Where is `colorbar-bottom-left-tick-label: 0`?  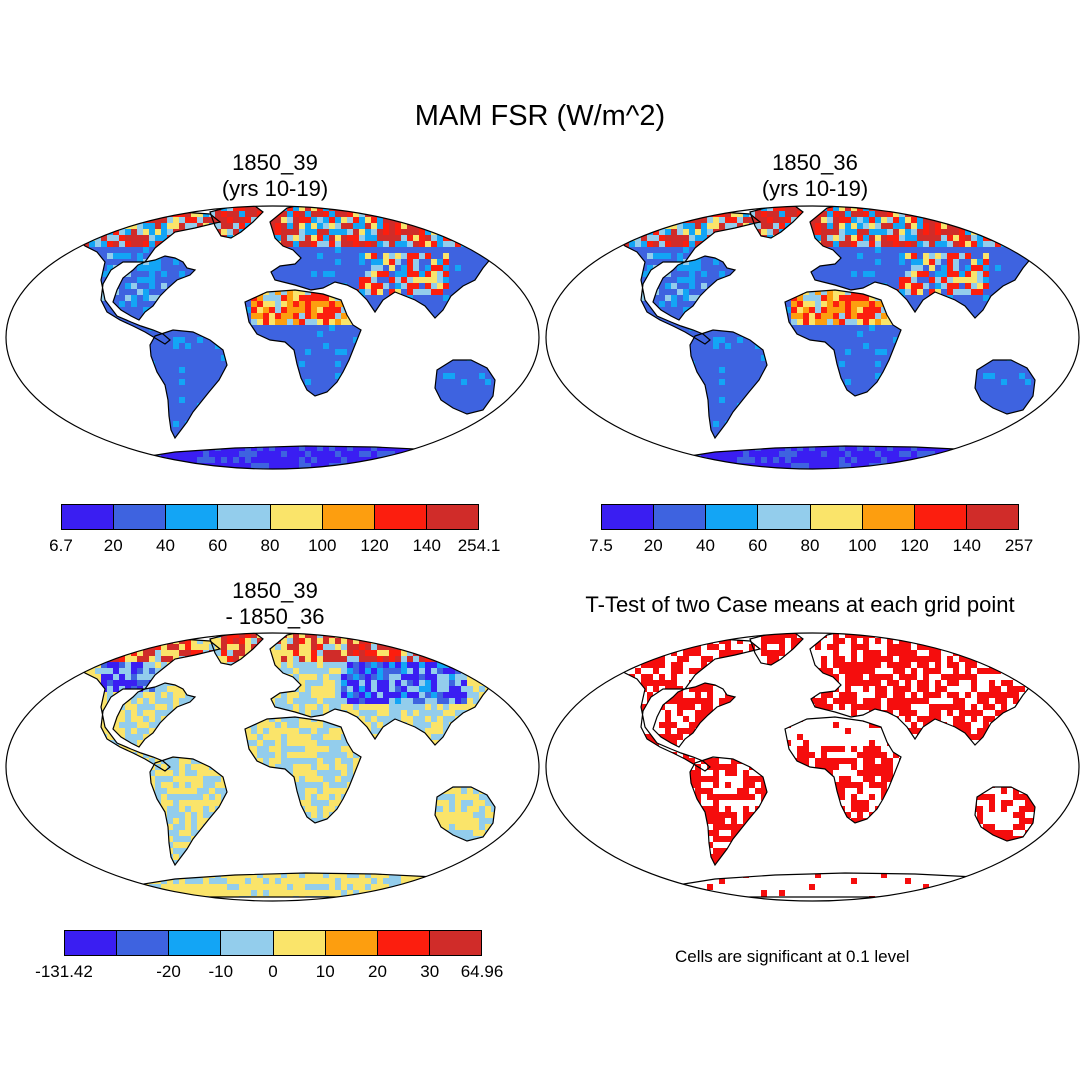 colorbar-bottom-left-tick-label: 0 is located at coordinates (273, 971).